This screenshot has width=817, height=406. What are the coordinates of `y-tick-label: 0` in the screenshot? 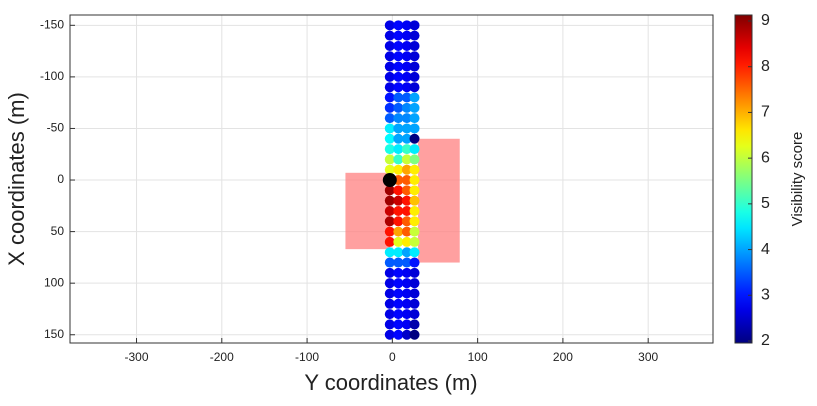 It's located at (60, 179).